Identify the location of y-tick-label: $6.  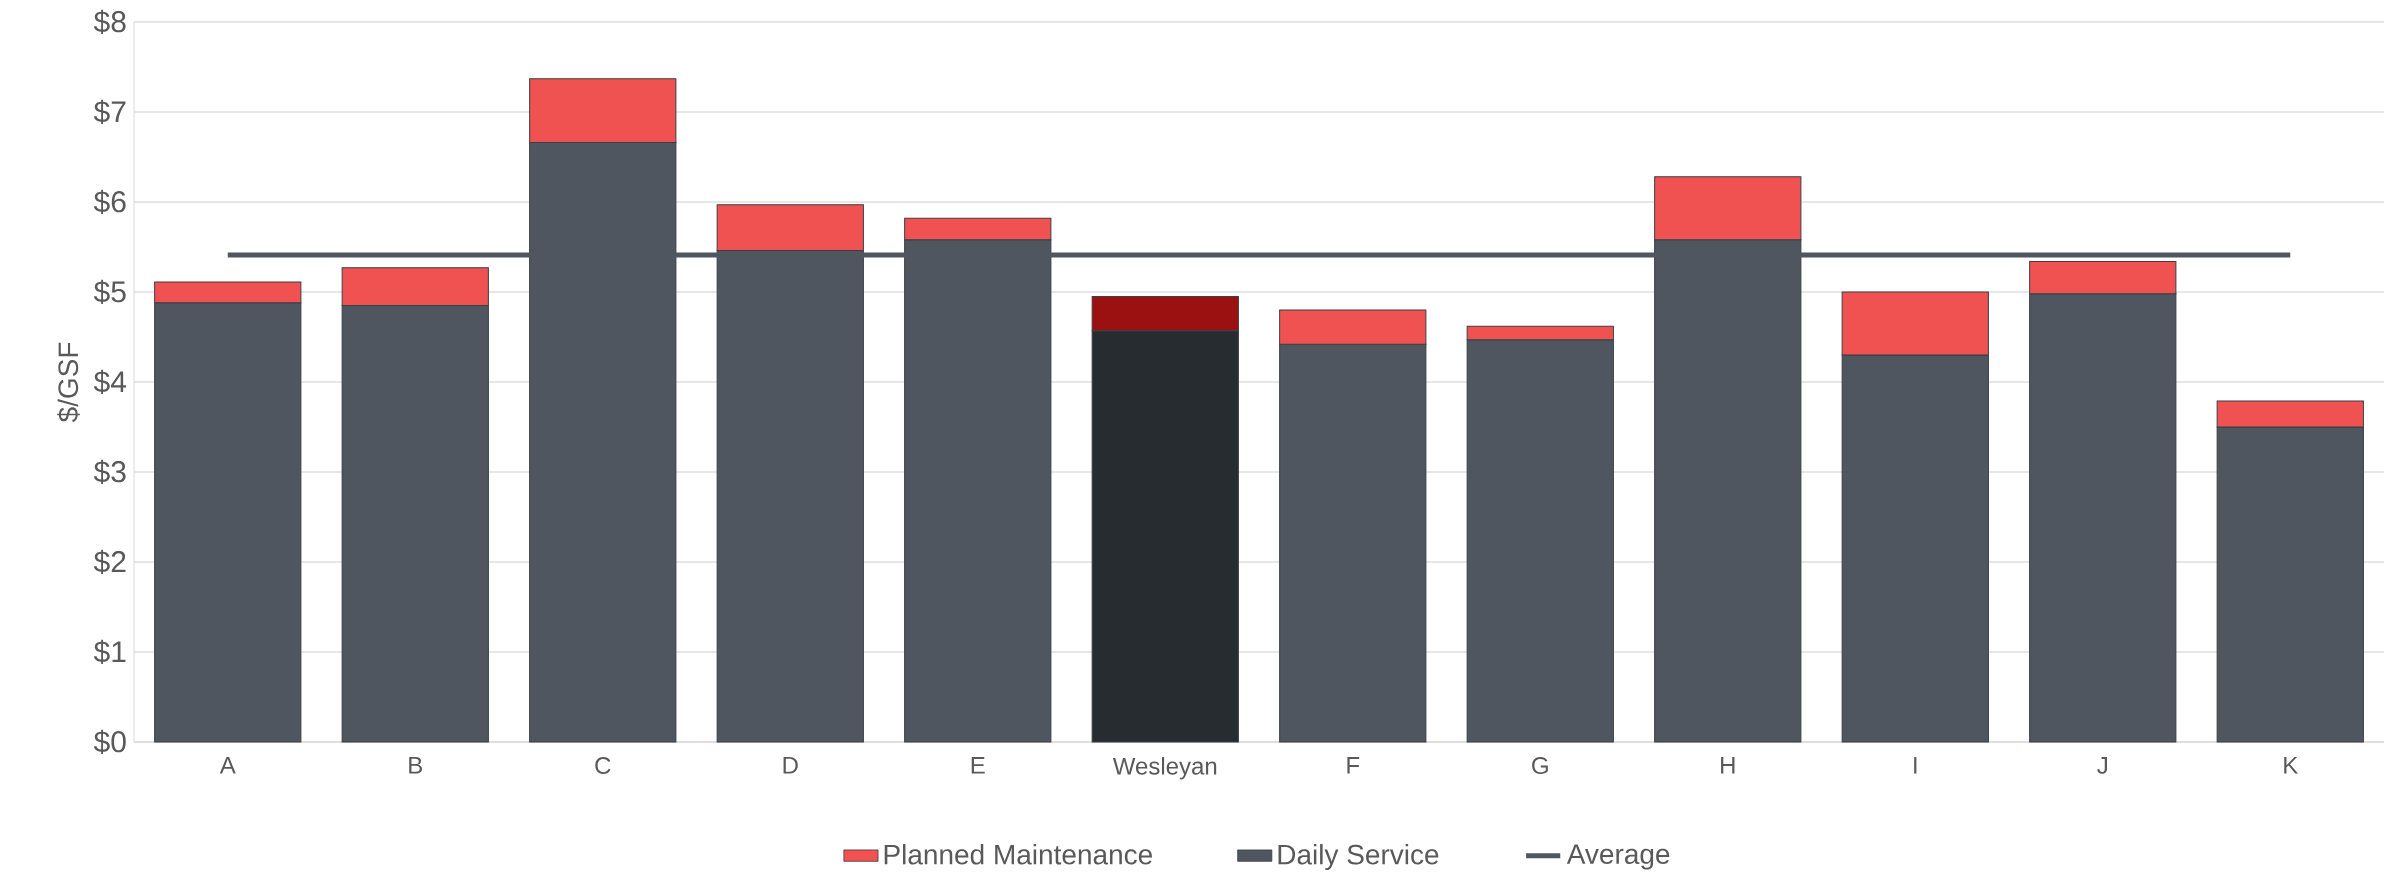
(109, 202).